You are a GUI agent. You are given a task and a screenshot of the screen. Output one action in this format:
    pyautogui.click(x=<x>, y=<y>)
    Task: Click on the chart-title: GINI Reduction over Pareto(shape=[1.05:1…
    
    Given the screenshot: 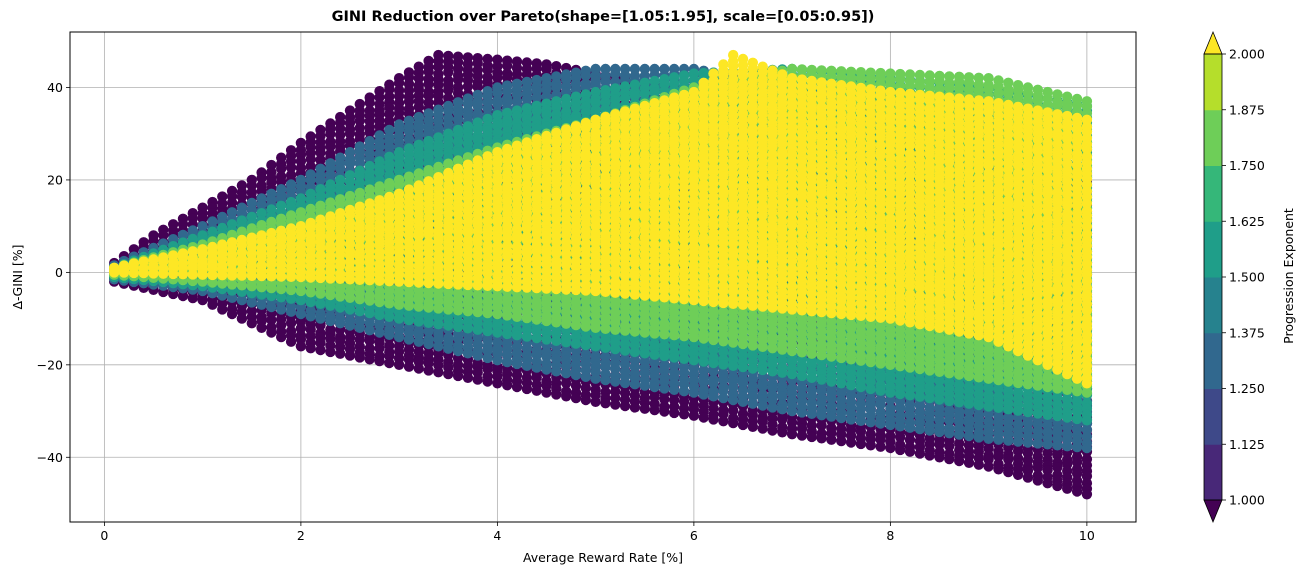 What is the action you would take?
    pyautogui.click(x=603, y=17)
    